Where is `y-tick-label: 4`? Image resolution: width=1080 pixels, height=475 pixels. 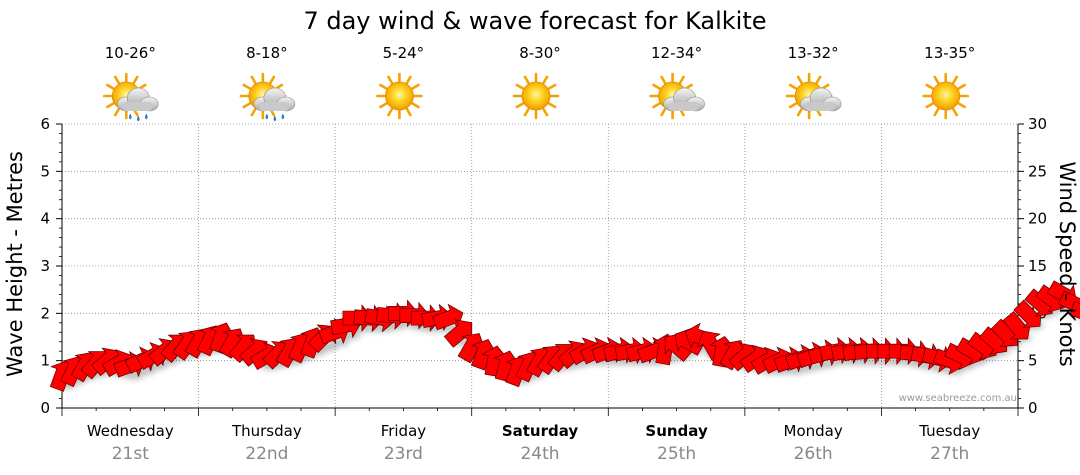
y-tick-label: 4 is located at coordinates (45, 219).